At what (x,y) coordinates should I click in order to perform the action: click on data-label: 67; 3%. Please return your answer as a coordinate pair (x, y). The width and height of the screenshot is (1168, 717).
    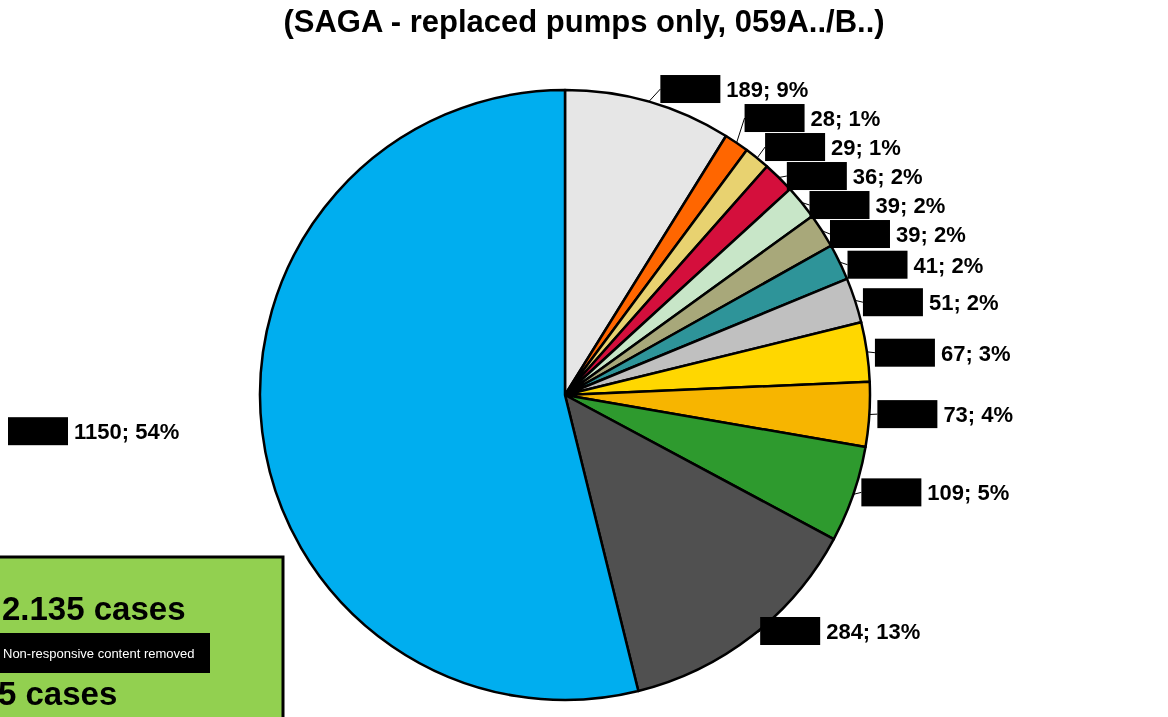
    Looking at the image, I should click on (975, 353).